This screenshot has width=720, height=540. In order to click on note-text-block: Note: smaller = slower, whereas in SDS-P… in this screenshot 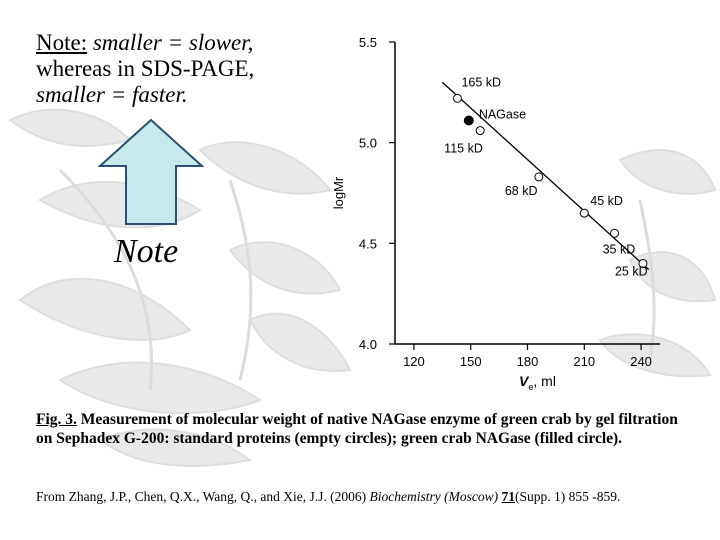, I will do `click(186, 69)`.